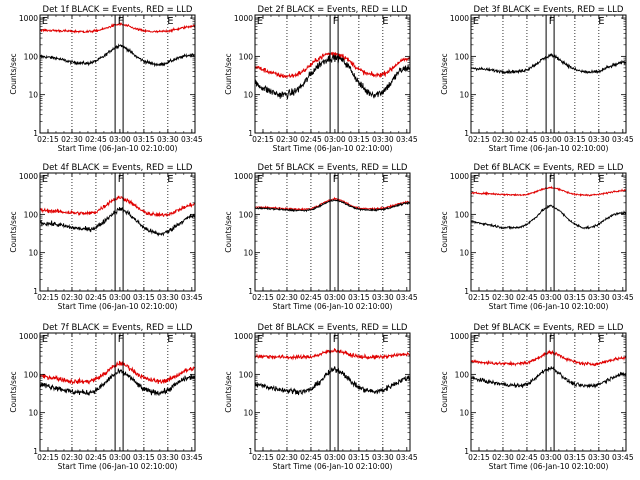  I want to click on chart-title: Det 7f BLACK = Events, RED = LLD, so click(118, 328).